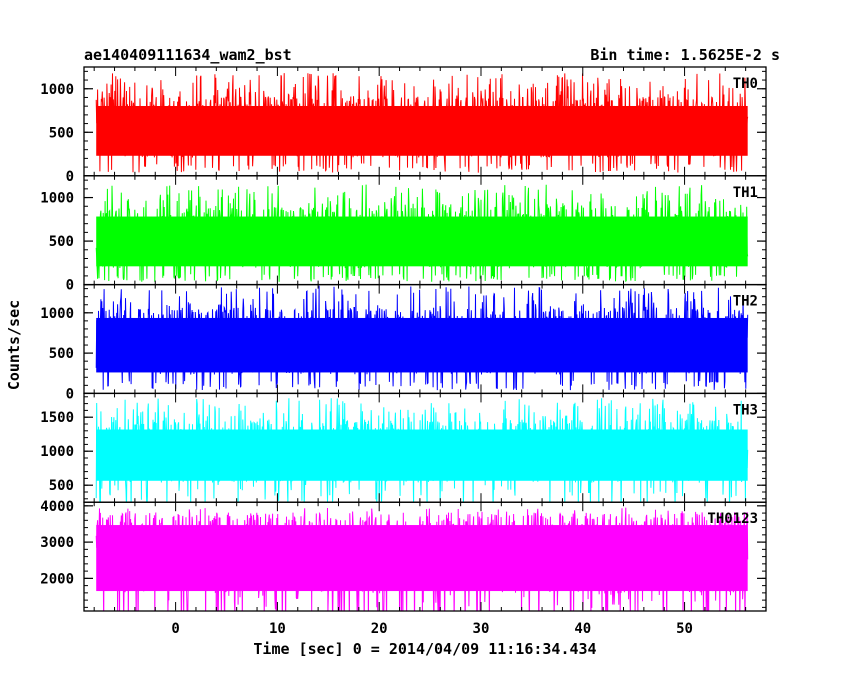  What do you see at coordinates (57, 507) in the screenshot?
I see `y-tick-label: 4000` at bounding box center [57, 507].